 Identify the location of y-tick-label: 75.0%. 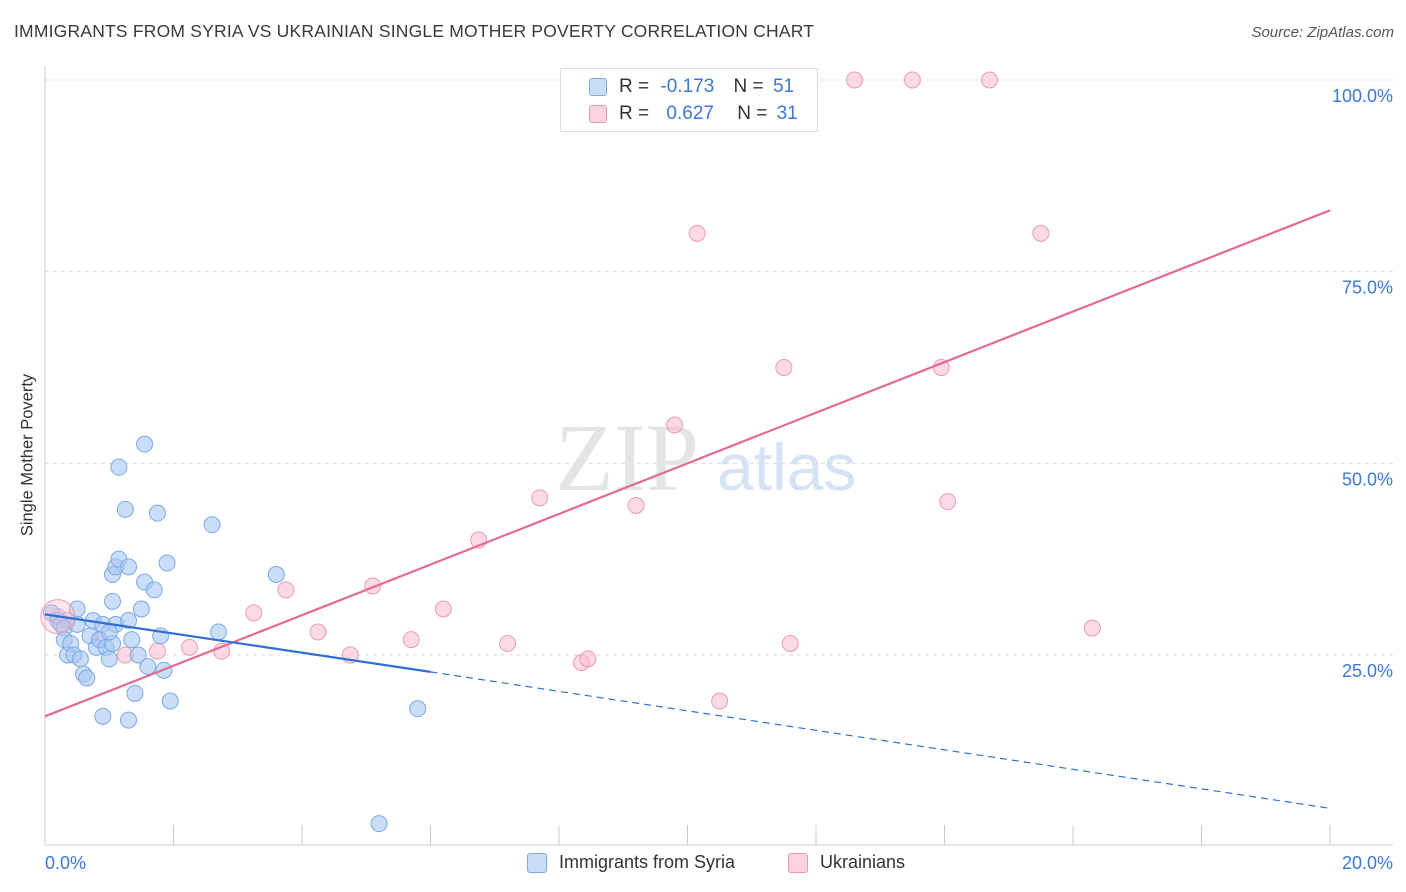
(1367, 288).